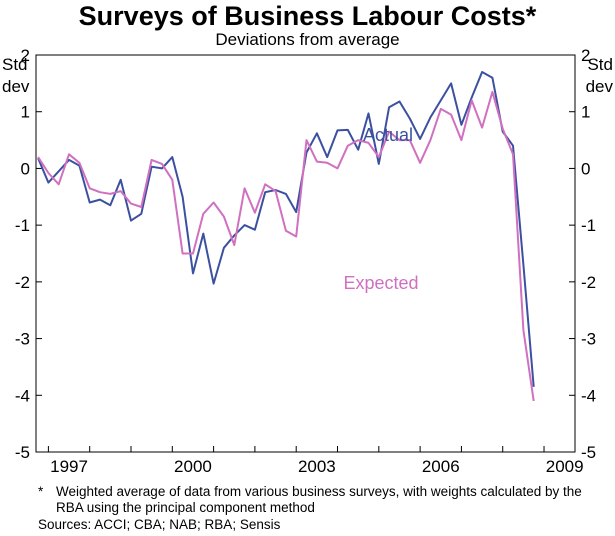 This screenshot has width=615, height=536. What do you see at coordinates (41, 491) in the screenshot?
I see `footnote-marker: *` at bounding box center [41, 491].